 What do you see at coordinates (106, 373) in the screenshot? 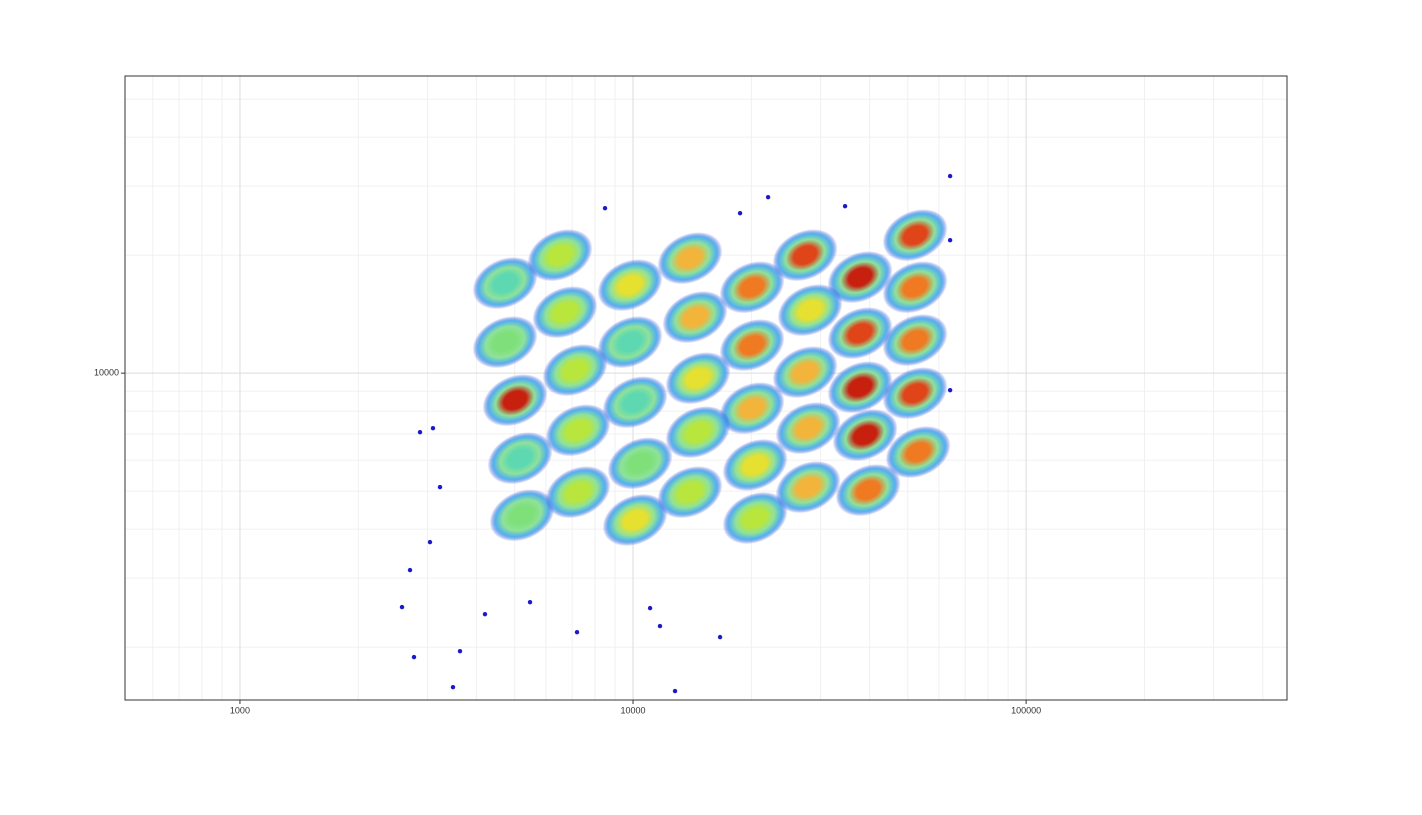
I see `y-tick-label: 10000` at bounding box center [106, 373].